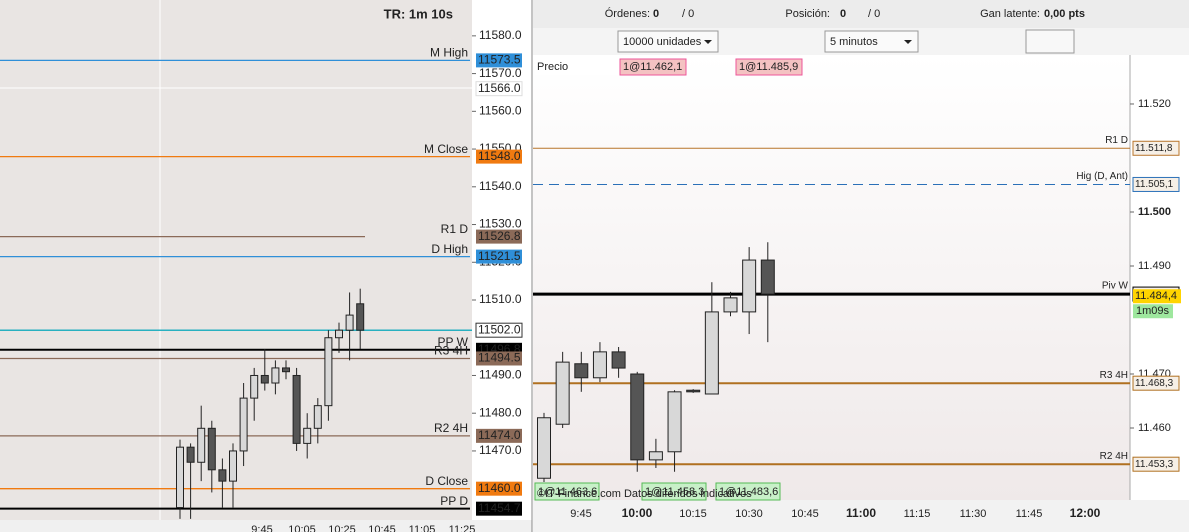 The width and height of the screenshot is (1189, 532). What do you see at coordinates (454, 501) in the screenshot?
I see `level-name: PP D` at bounding box center [454, 501].